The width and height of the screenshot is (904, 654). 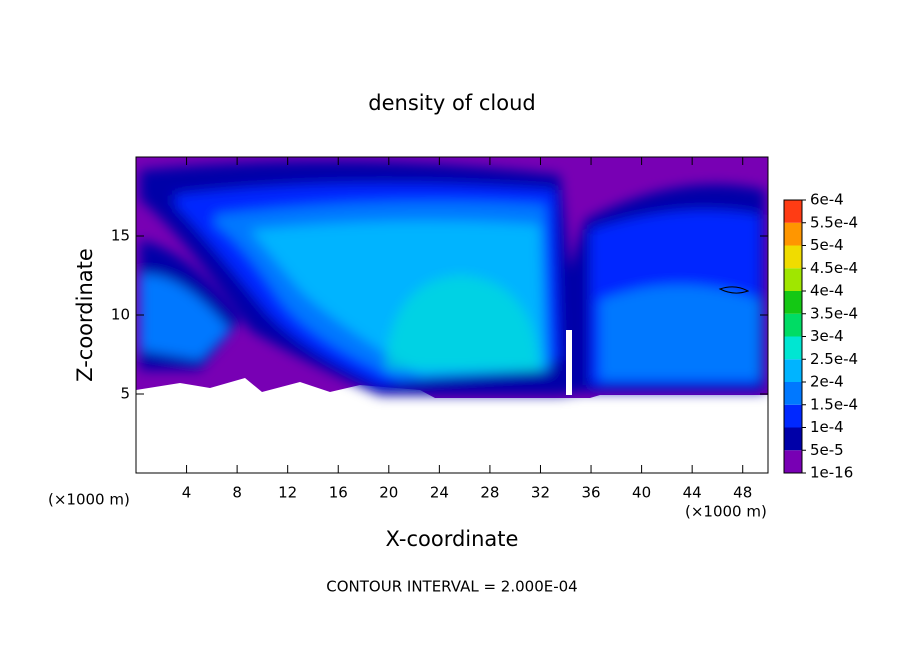 I want to click on x-tick-label: 4, so click(x=187, y=493).